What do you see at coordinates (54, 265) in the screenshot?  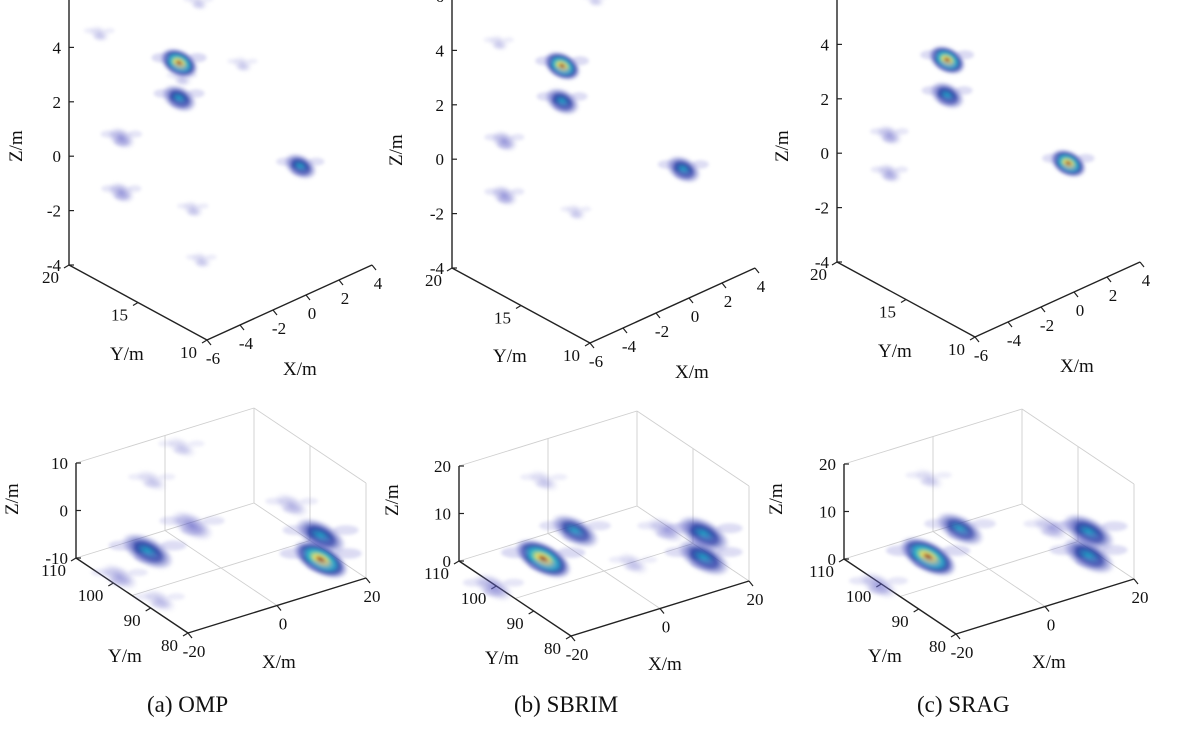 I see `z-tick-label: -4` at bounding box center [54, 265].